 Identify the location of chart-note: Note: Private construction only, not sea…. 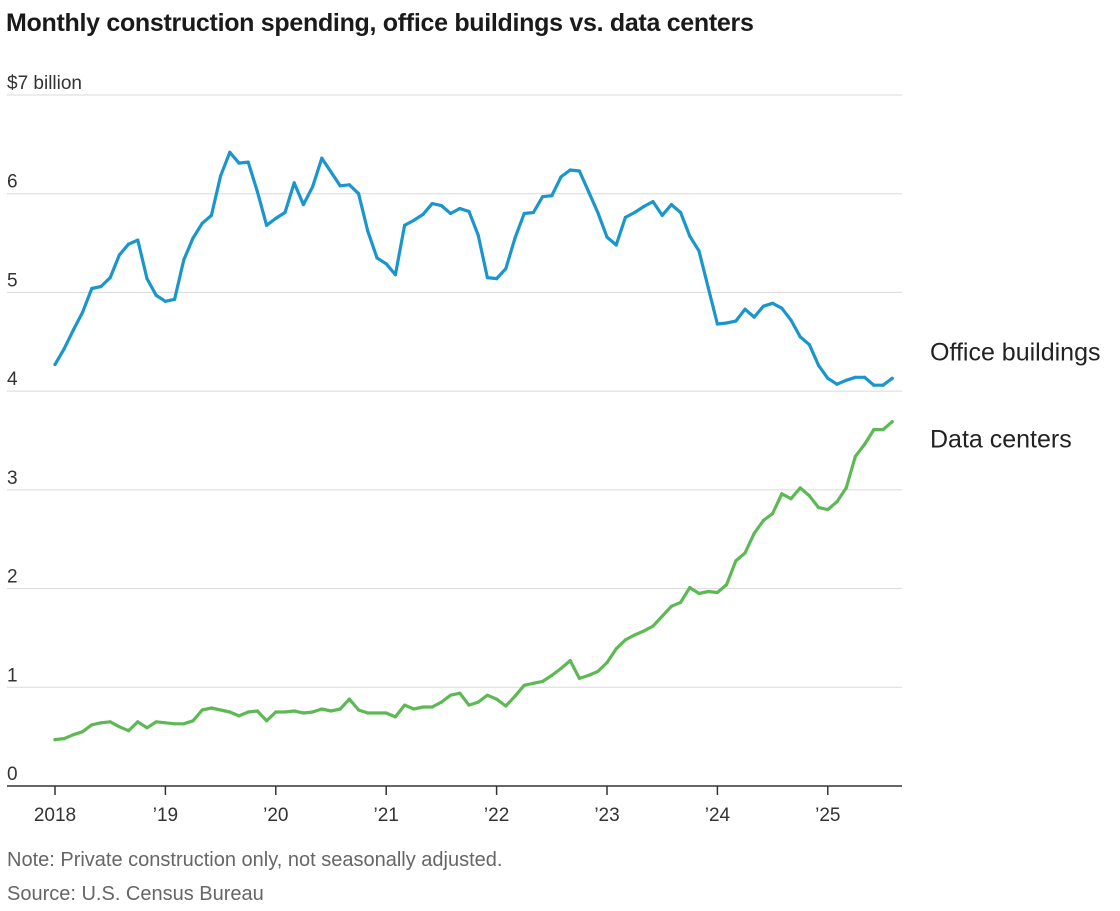
(255, 860).